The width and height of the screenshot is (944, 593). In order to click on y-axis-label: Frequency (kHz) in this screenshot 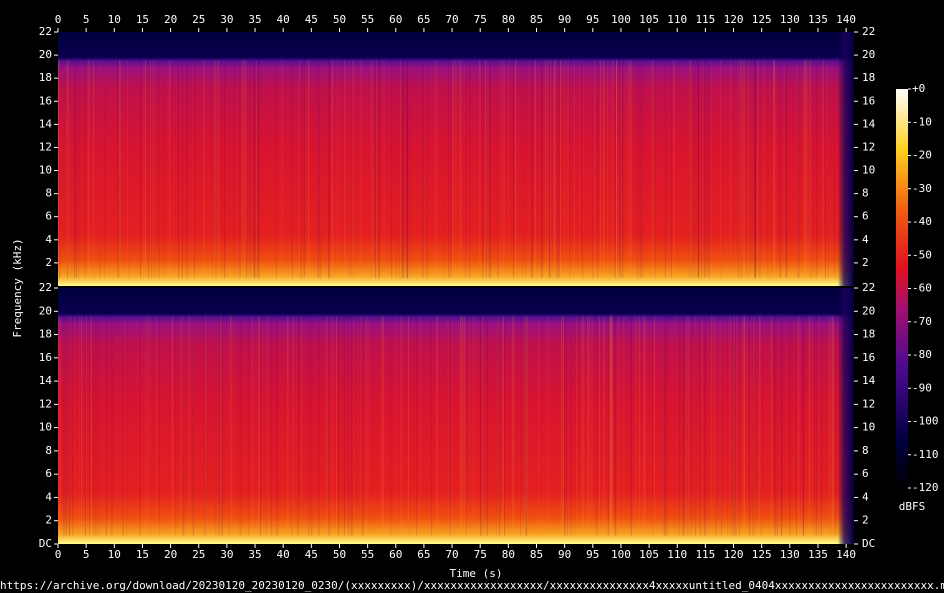, I will do `click(17, 287)`.